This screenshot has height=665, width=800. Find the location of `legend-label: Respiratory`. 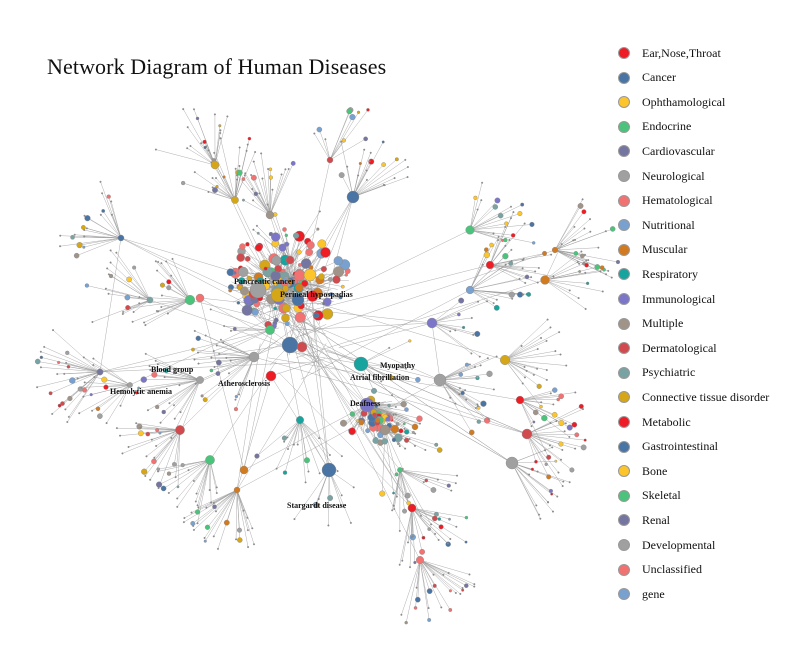

legend-label: Respiratory is located at coordinates (670, 273).